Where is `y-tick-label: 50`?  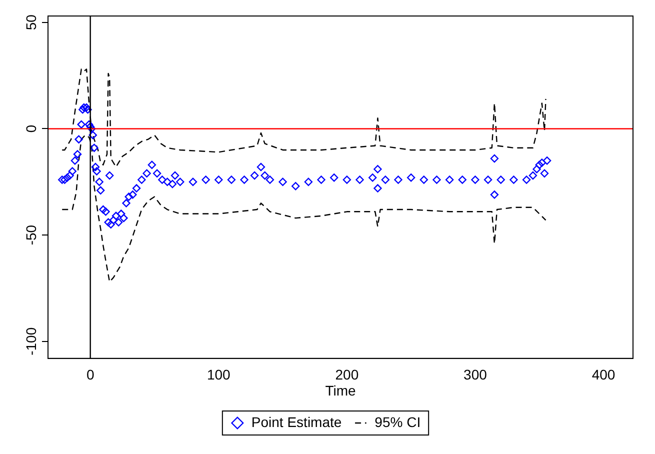
y-tick-label: 50 is located at coordinates (30, 22).